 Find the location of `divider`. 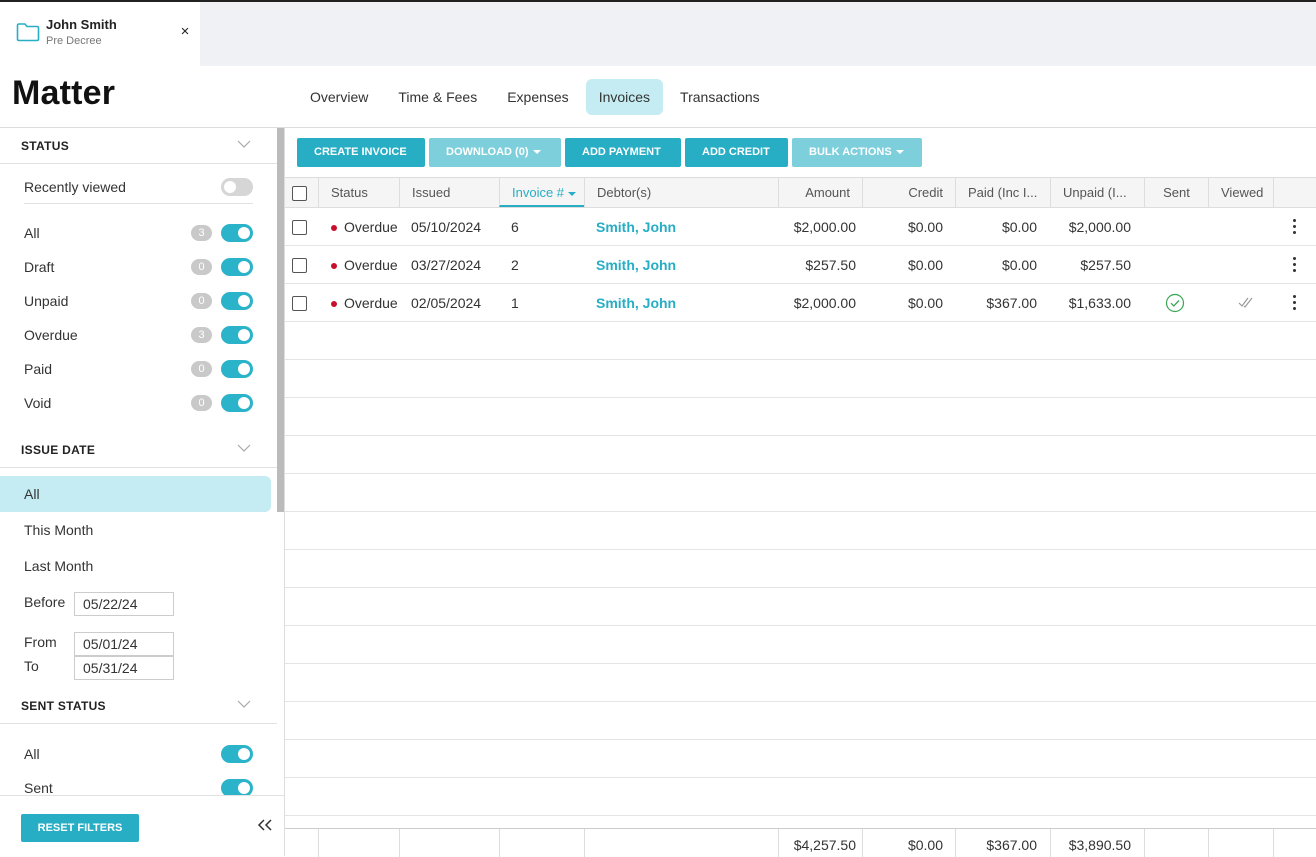

divider is located at coordinates (138, 203).